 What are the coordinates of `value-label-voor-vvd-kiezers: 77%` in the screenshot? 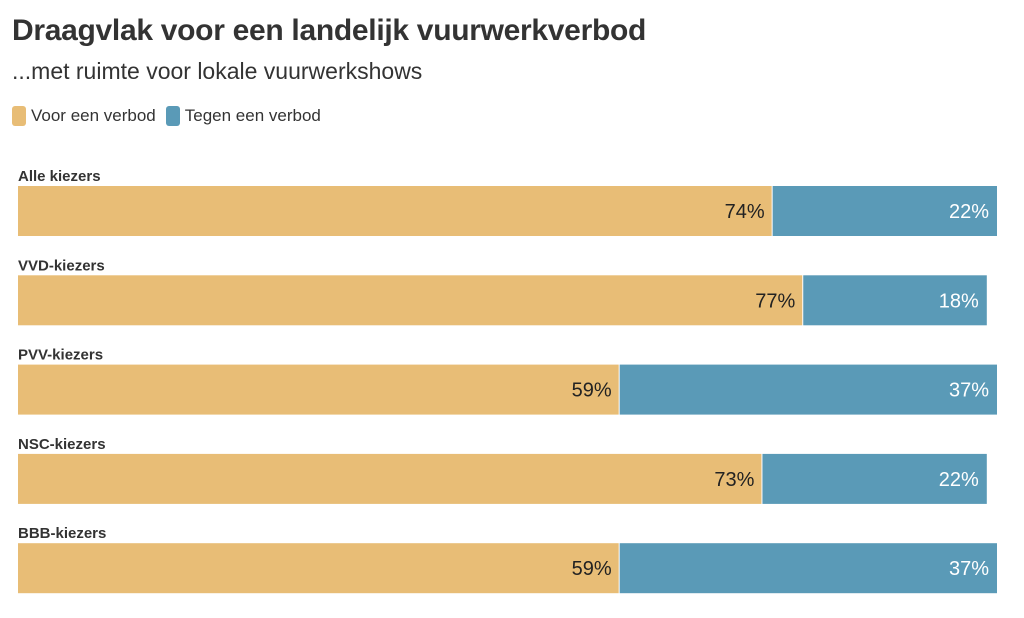 It's located at (775, 301).